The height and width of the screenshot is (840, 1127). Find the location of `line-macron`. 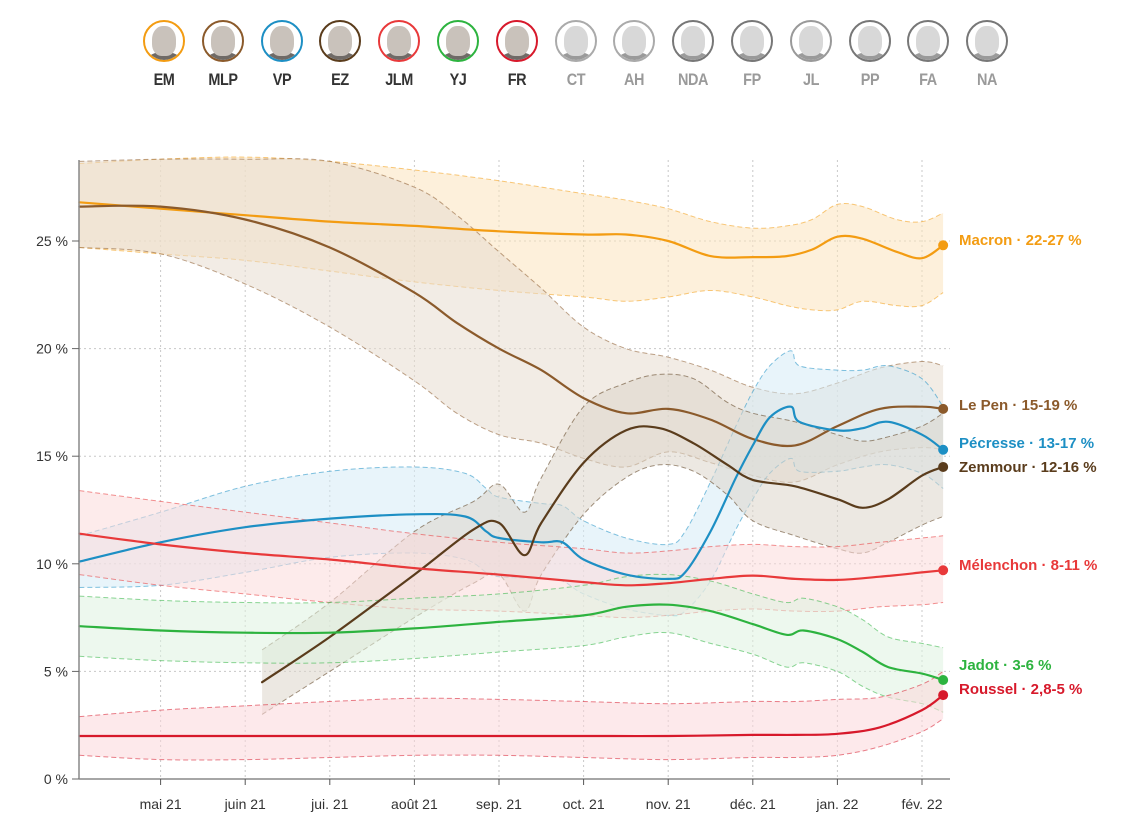

line-macron is located at coordinates (511, 230).